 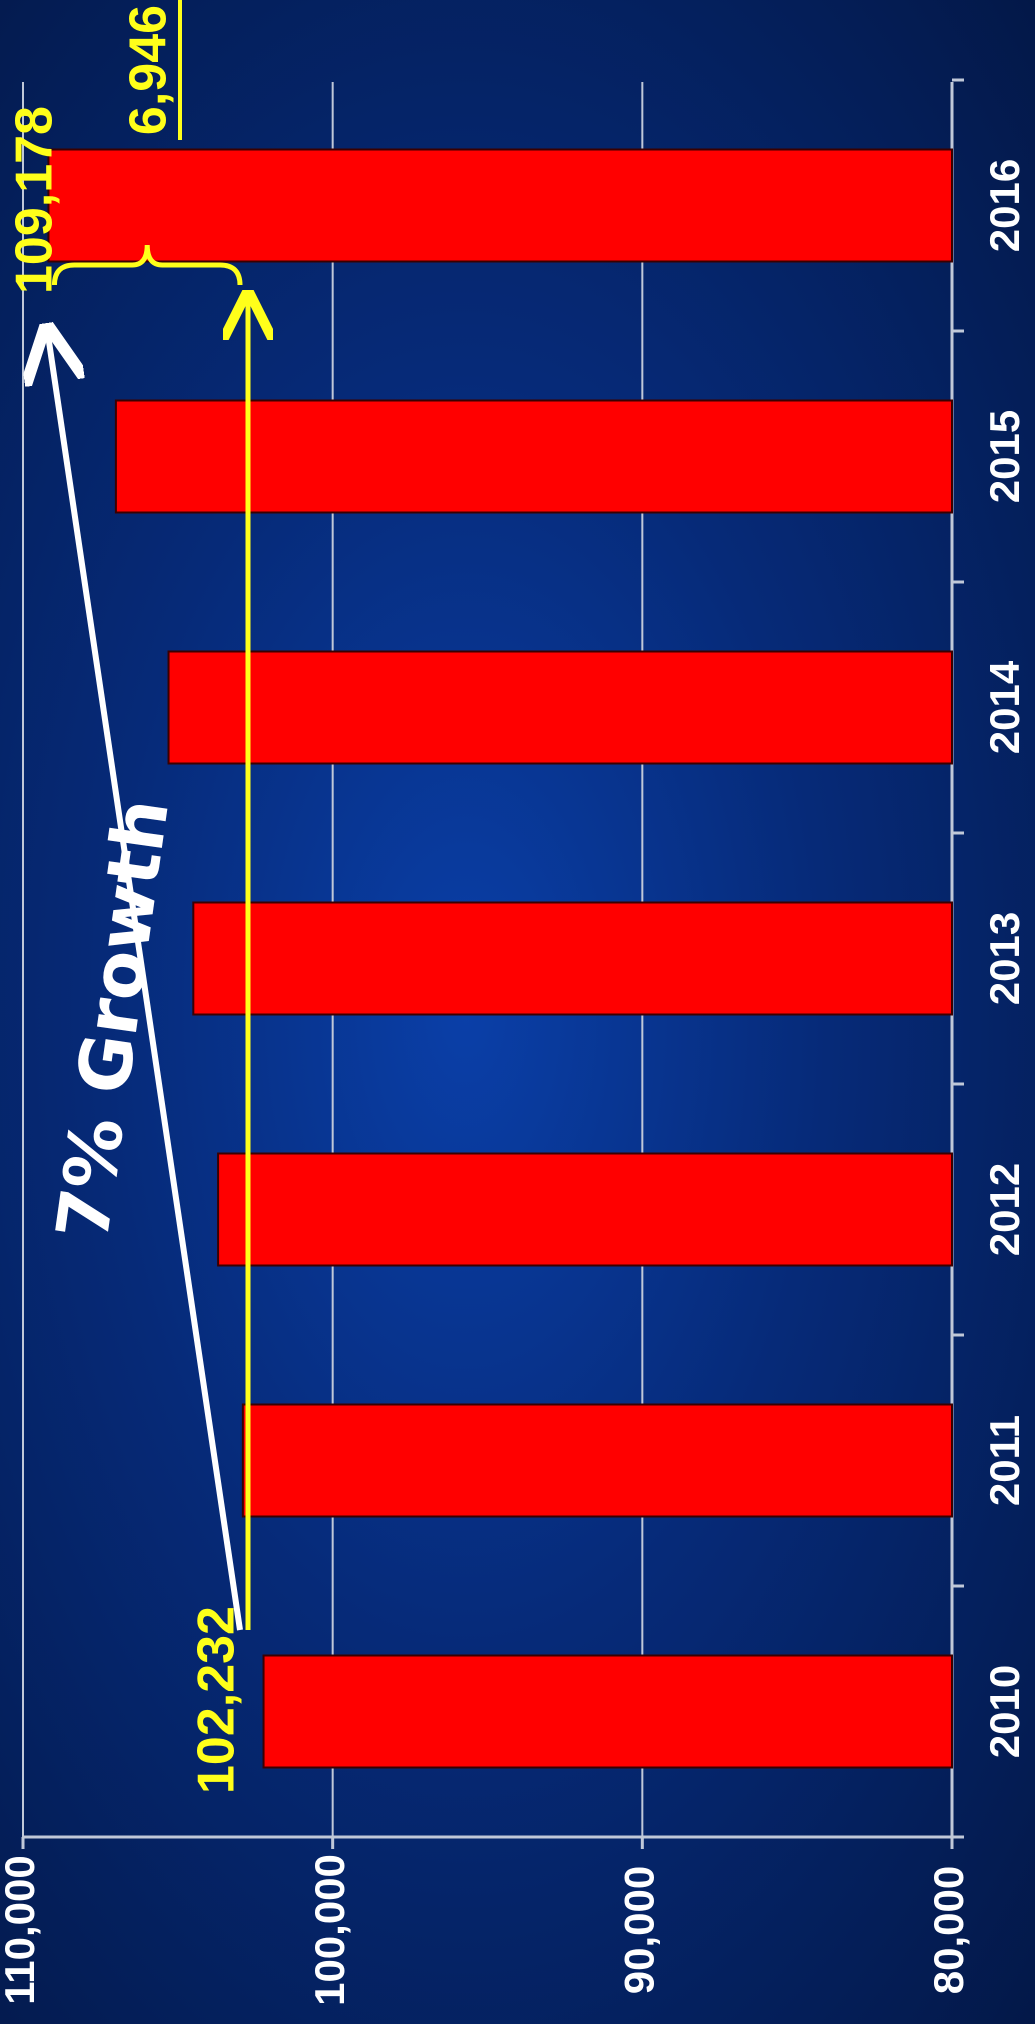 I want to click on value-tick-label: 90,000, so click(x=638, y=1930).